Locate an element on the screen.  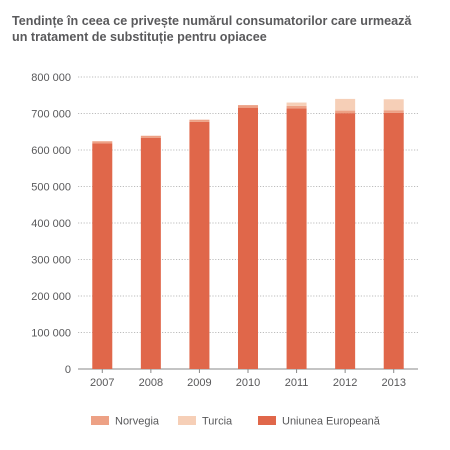
y-tick-label: 300 000 is located at coordinates (51, 261).